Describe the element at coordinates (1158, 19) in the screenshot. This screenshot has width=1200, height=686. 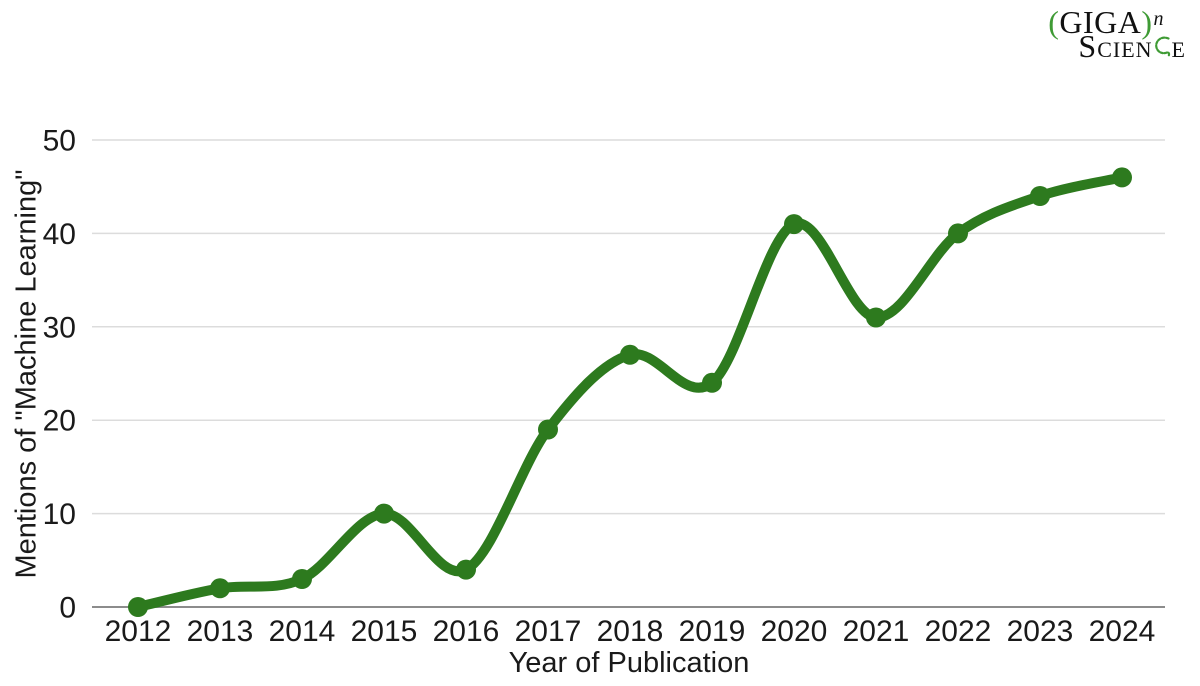
I see `logo-exponent: n` at that location.